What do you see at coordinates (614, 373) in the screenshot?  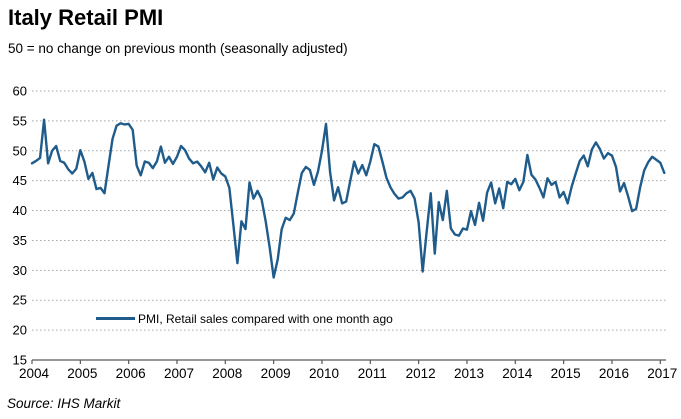 I see `x-axis-label: 2016` at bounding box center [614, 373].